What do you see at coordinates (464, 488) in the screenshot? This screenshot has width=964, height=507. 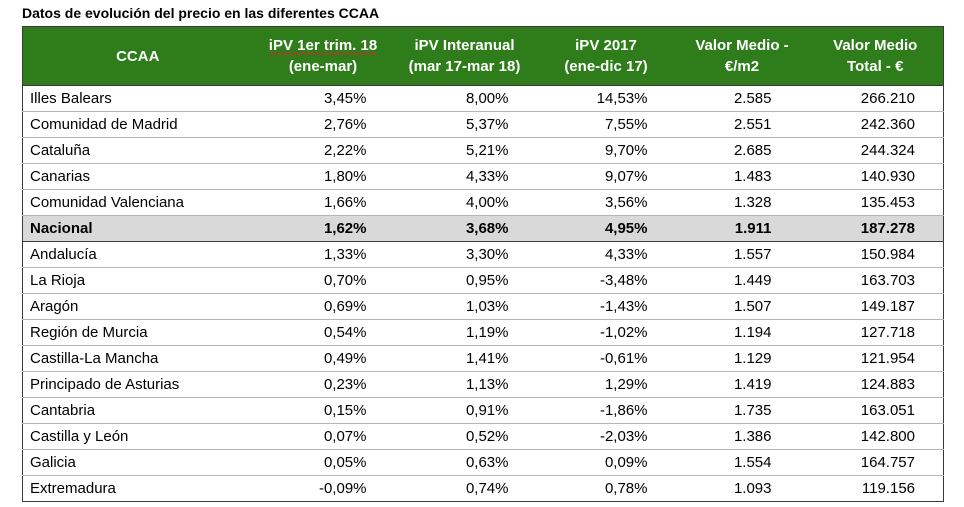 I see `cell-ipv-interanual: 0,74%` at bounding box center [464, 488].